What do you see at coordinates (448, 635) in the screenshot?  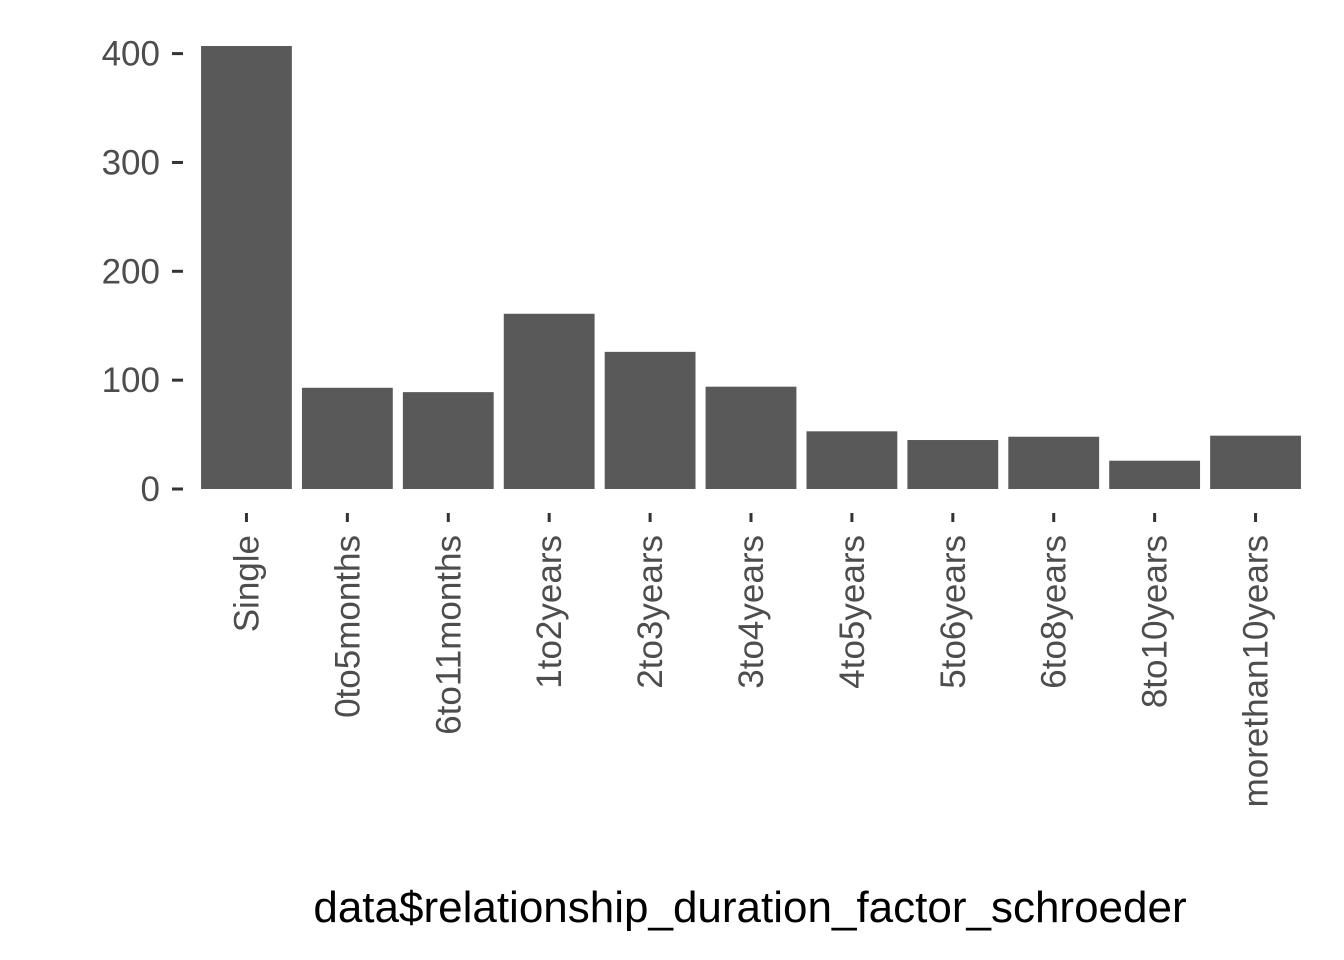 I see `x-tick-label: 6to11months` at bounding box center [448, 635].